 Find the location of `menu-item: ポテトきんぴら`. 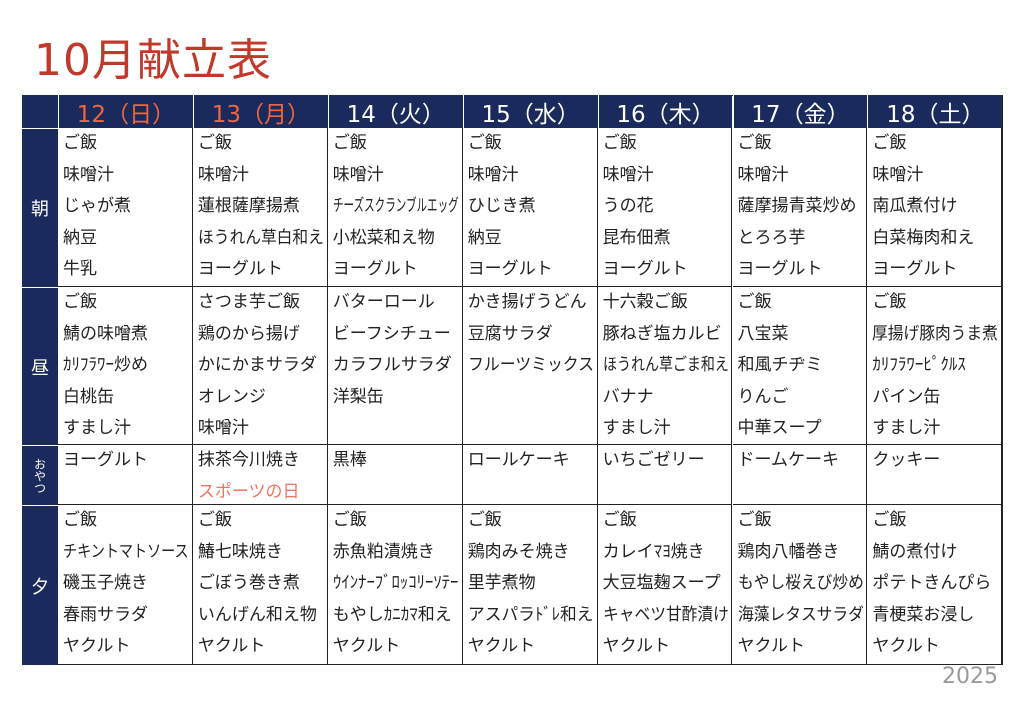

menu-item: ポテトきんぴら is located at coordinates (932, 583).